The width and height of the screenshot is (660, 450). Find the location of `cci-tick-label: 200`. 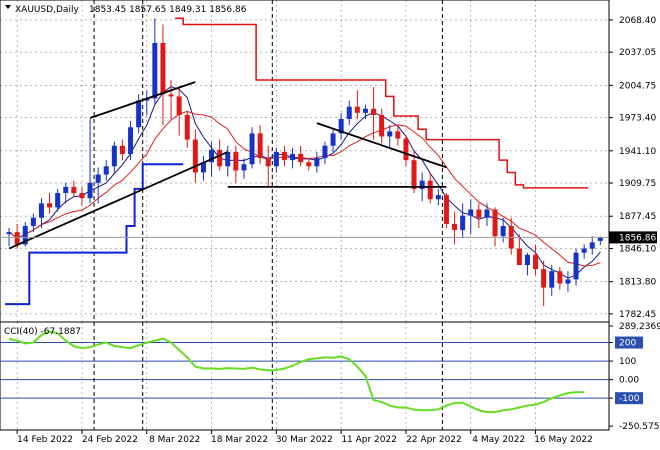

cci-tick-label: 200 is located at coordinates (627, 344).